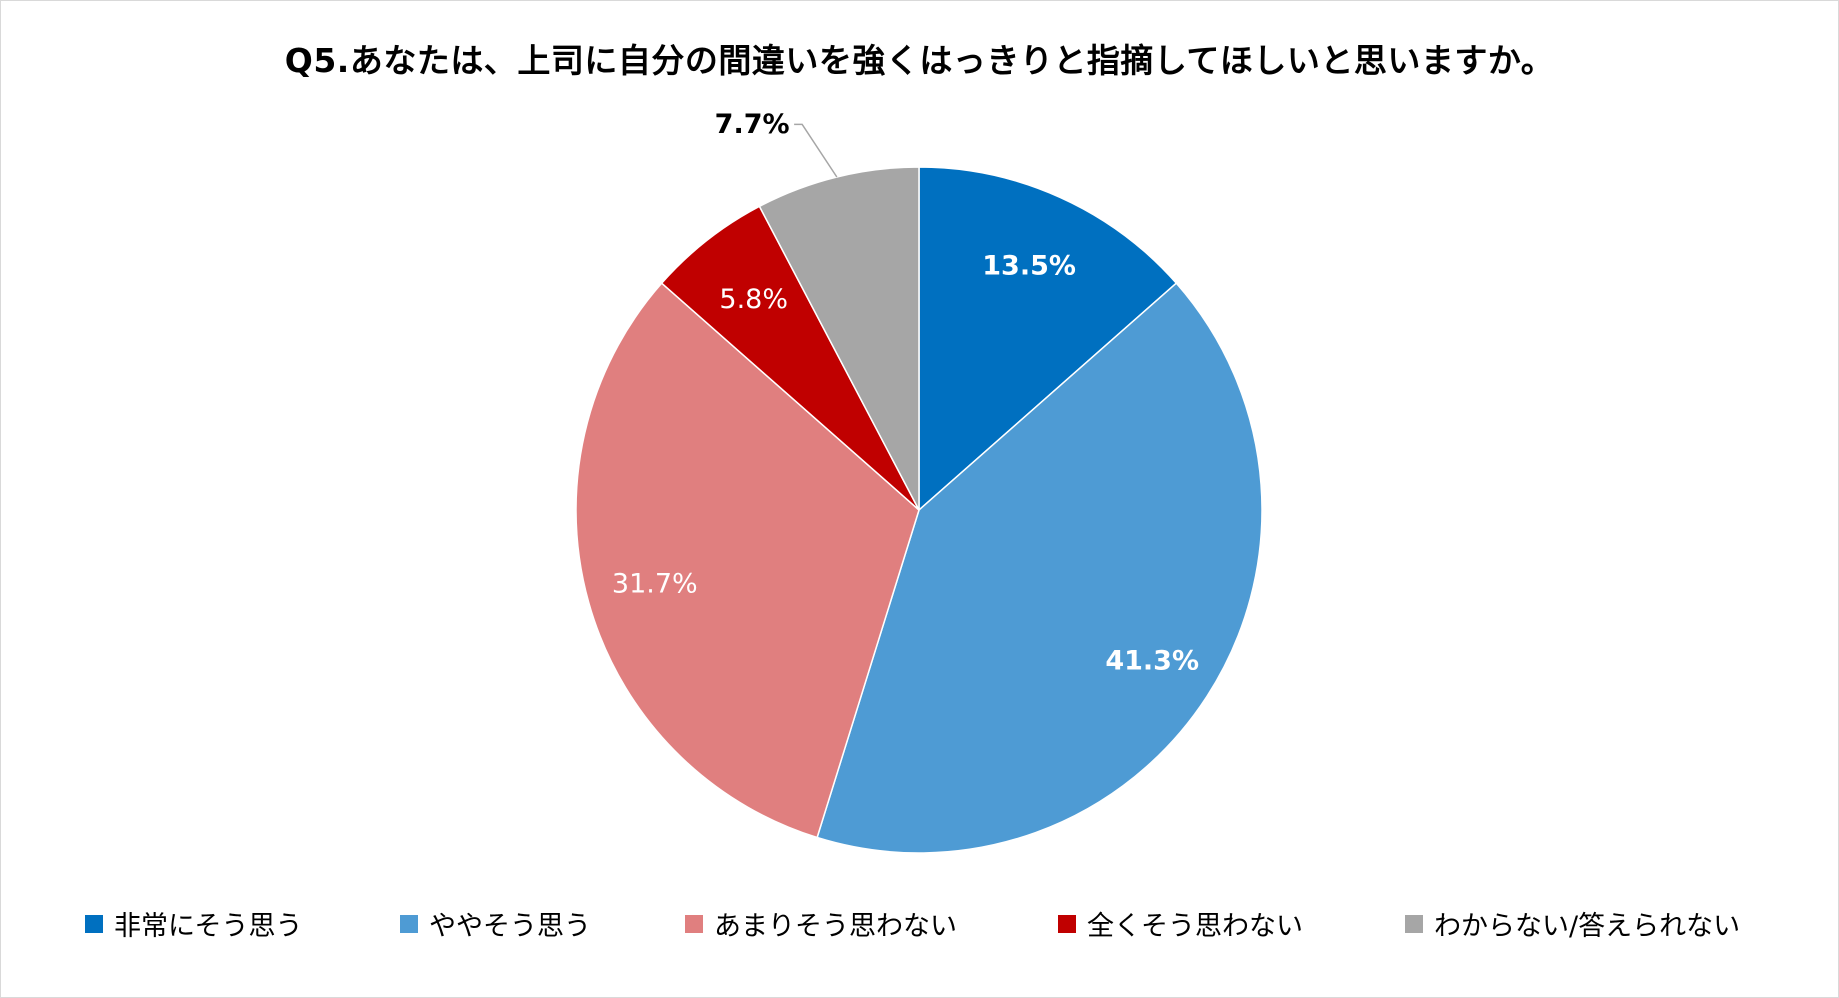  I want to click on leader-line, so click(816, 150).